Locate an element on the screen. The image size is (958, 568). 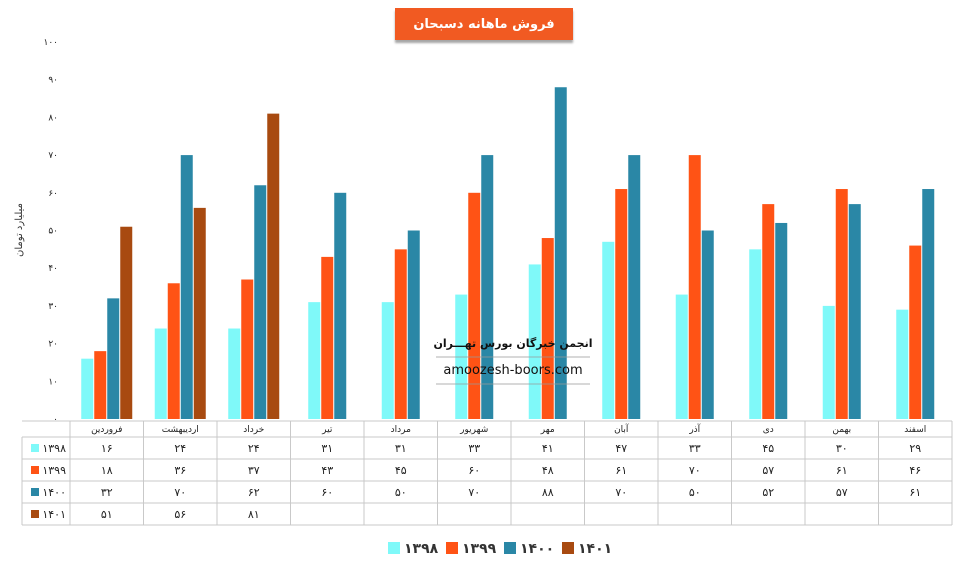
data-label: ۴۱ is located at coordinates (548, 448).